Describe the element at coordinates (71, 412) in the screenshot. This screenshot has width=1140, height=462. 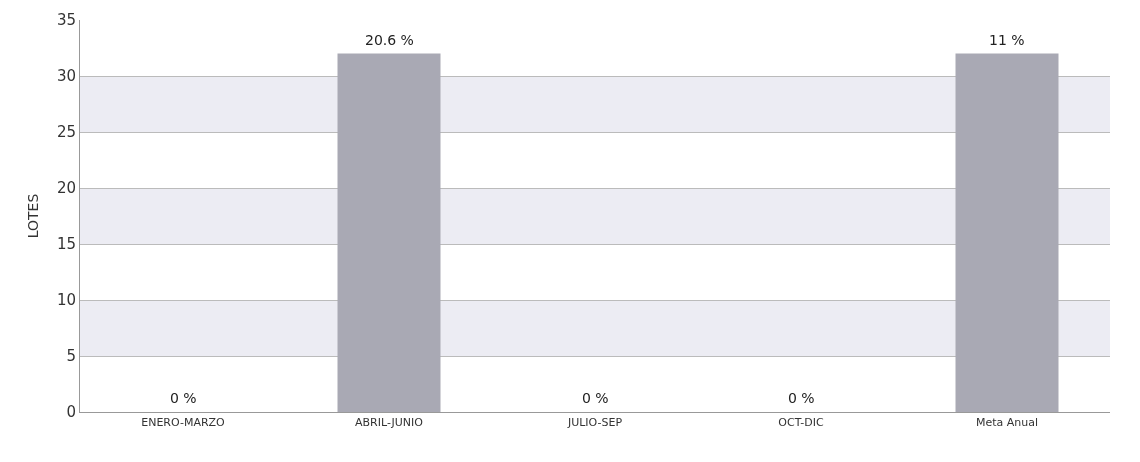
I see `y-tick-label: 0` at that location.